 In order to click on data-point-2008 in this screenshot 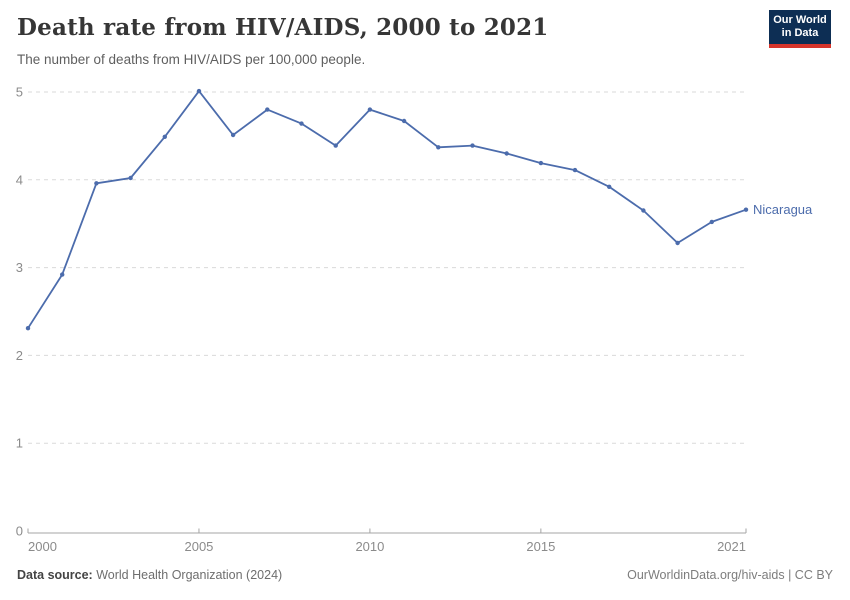, I will do `click(301, 123)`.